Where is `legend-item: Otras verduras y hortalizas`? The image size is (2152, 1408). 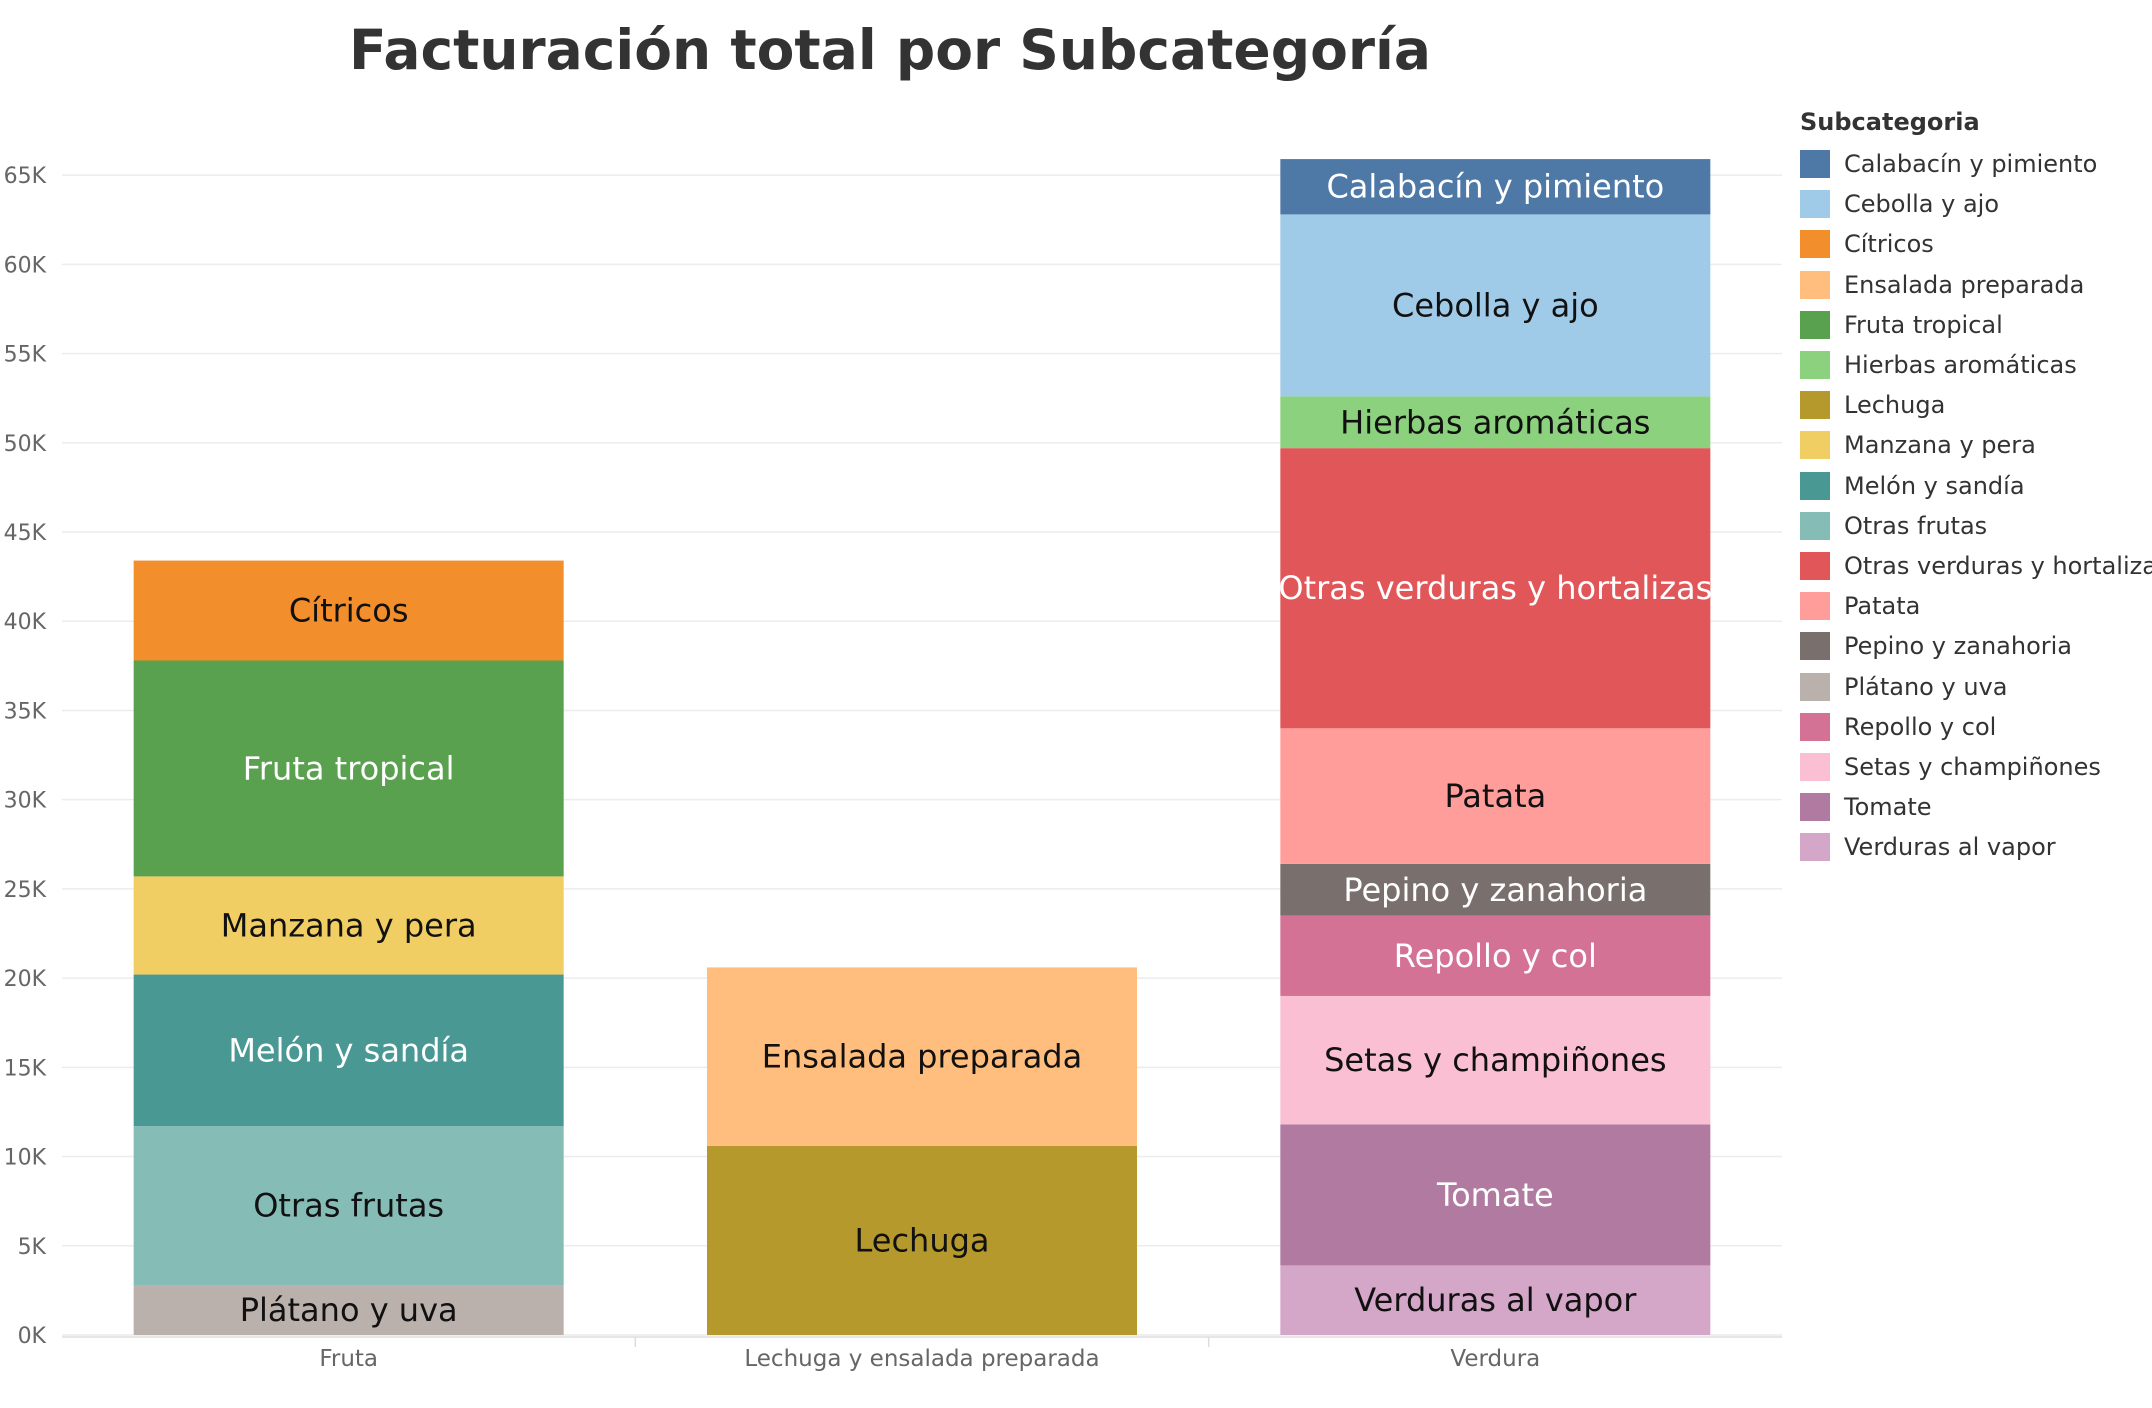 legend-item: Otras verduras y hortalizas is located at coordinates (1976, 566).